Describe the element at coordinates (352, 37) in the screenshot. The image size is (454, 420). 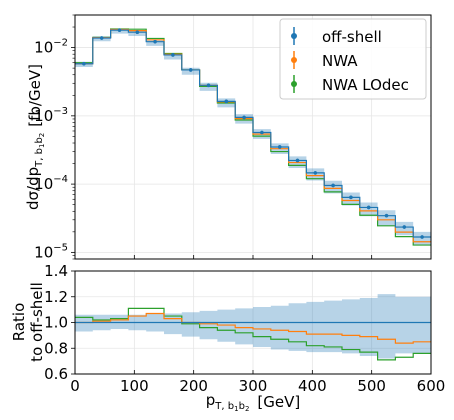
I see `legend-label-off-shell: off-shell` at that location.